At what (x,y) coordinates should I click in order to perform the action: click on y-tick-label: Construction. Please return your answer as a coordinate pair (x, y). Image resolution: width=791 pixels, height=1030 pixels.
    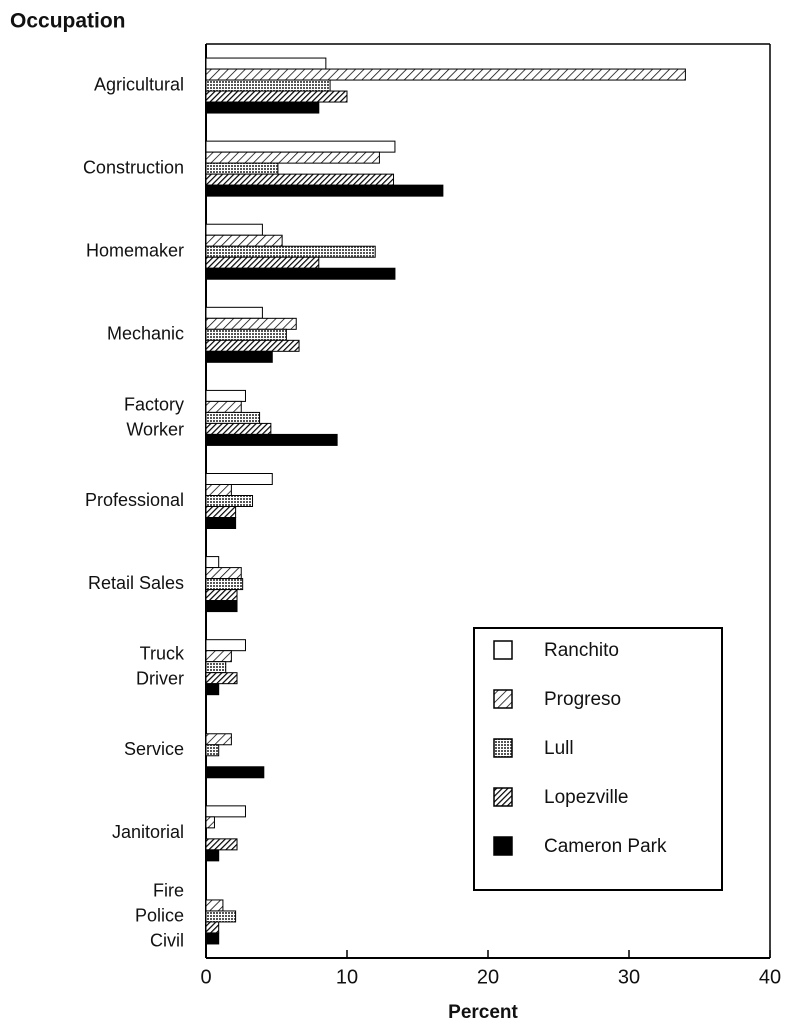
    Looking at the image, I should click on (133, 167).